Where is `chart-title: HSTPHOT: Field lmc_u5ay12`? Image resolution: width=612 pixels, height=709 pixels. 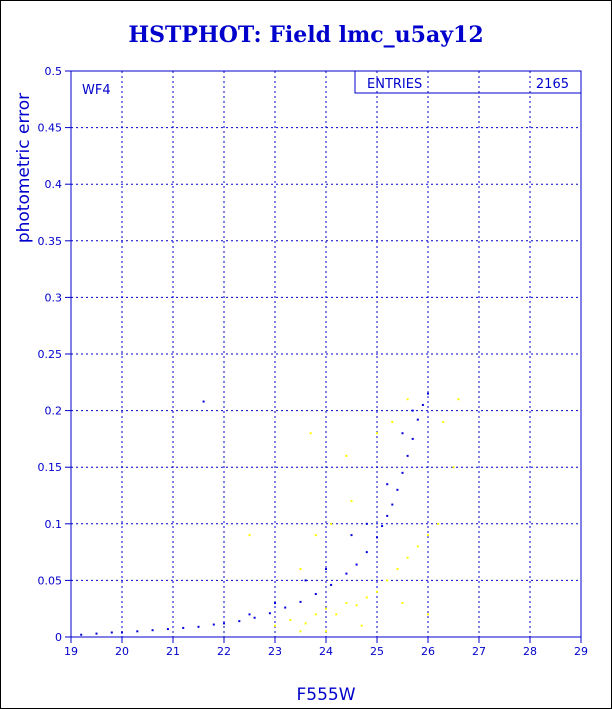
chart-title: HSTPHOT: Field lmc_u5ay12 is located at coordinates (306, 35).